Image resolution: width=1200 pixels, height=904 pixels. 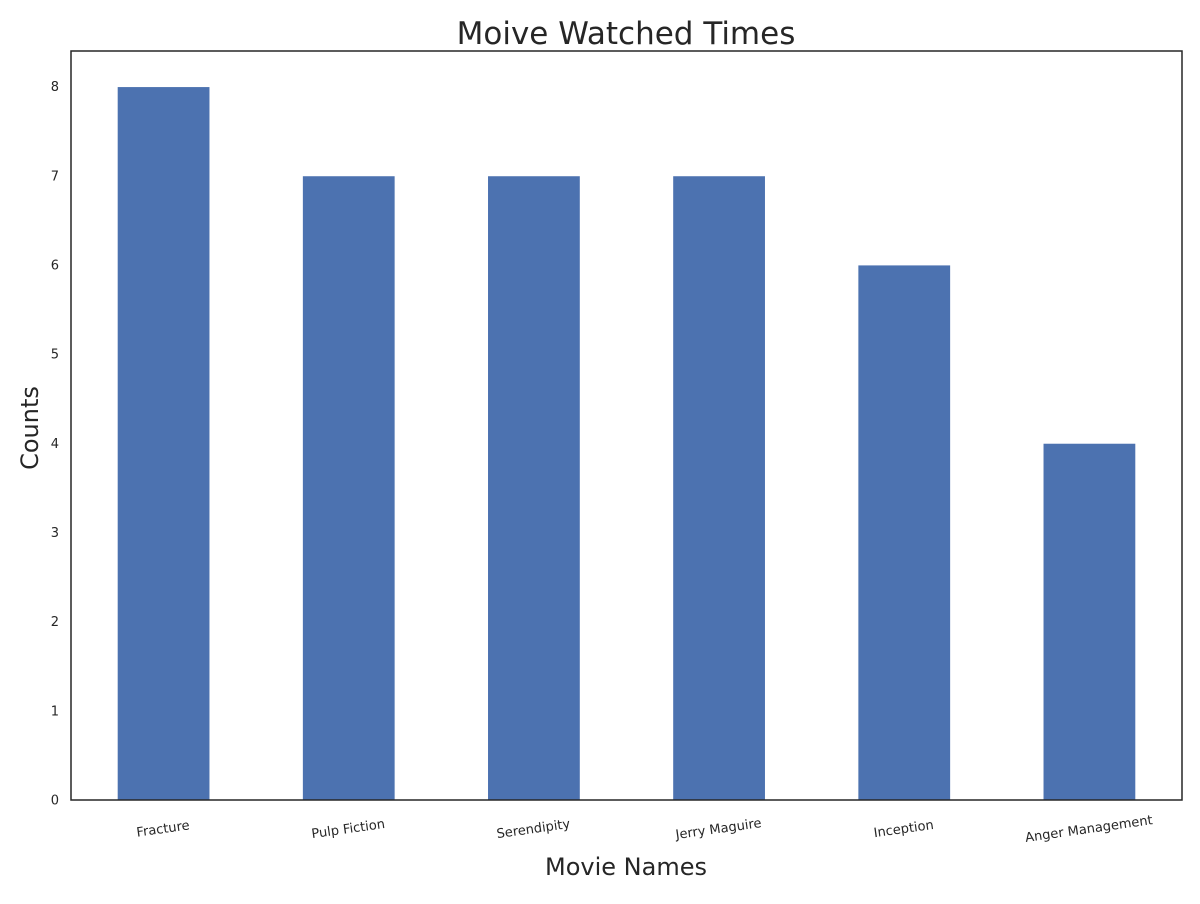 I want to click on y-axis-label: Counts, so click(x=30, y=428).